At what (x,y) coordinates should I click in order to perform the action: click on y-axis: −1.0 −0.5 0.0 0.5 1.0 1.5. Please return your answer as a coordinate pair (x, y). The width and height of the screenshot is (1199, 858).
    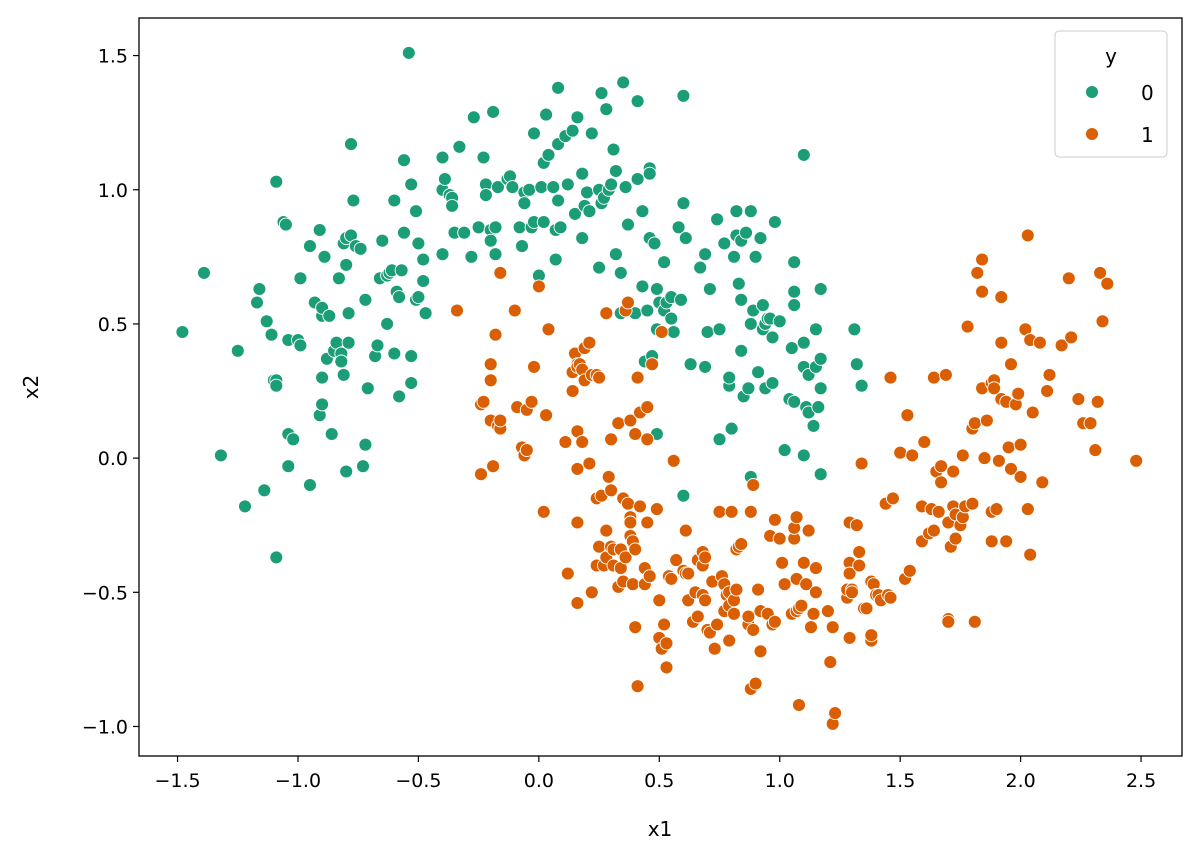
    Looking at the image, I should click on (110, 392).